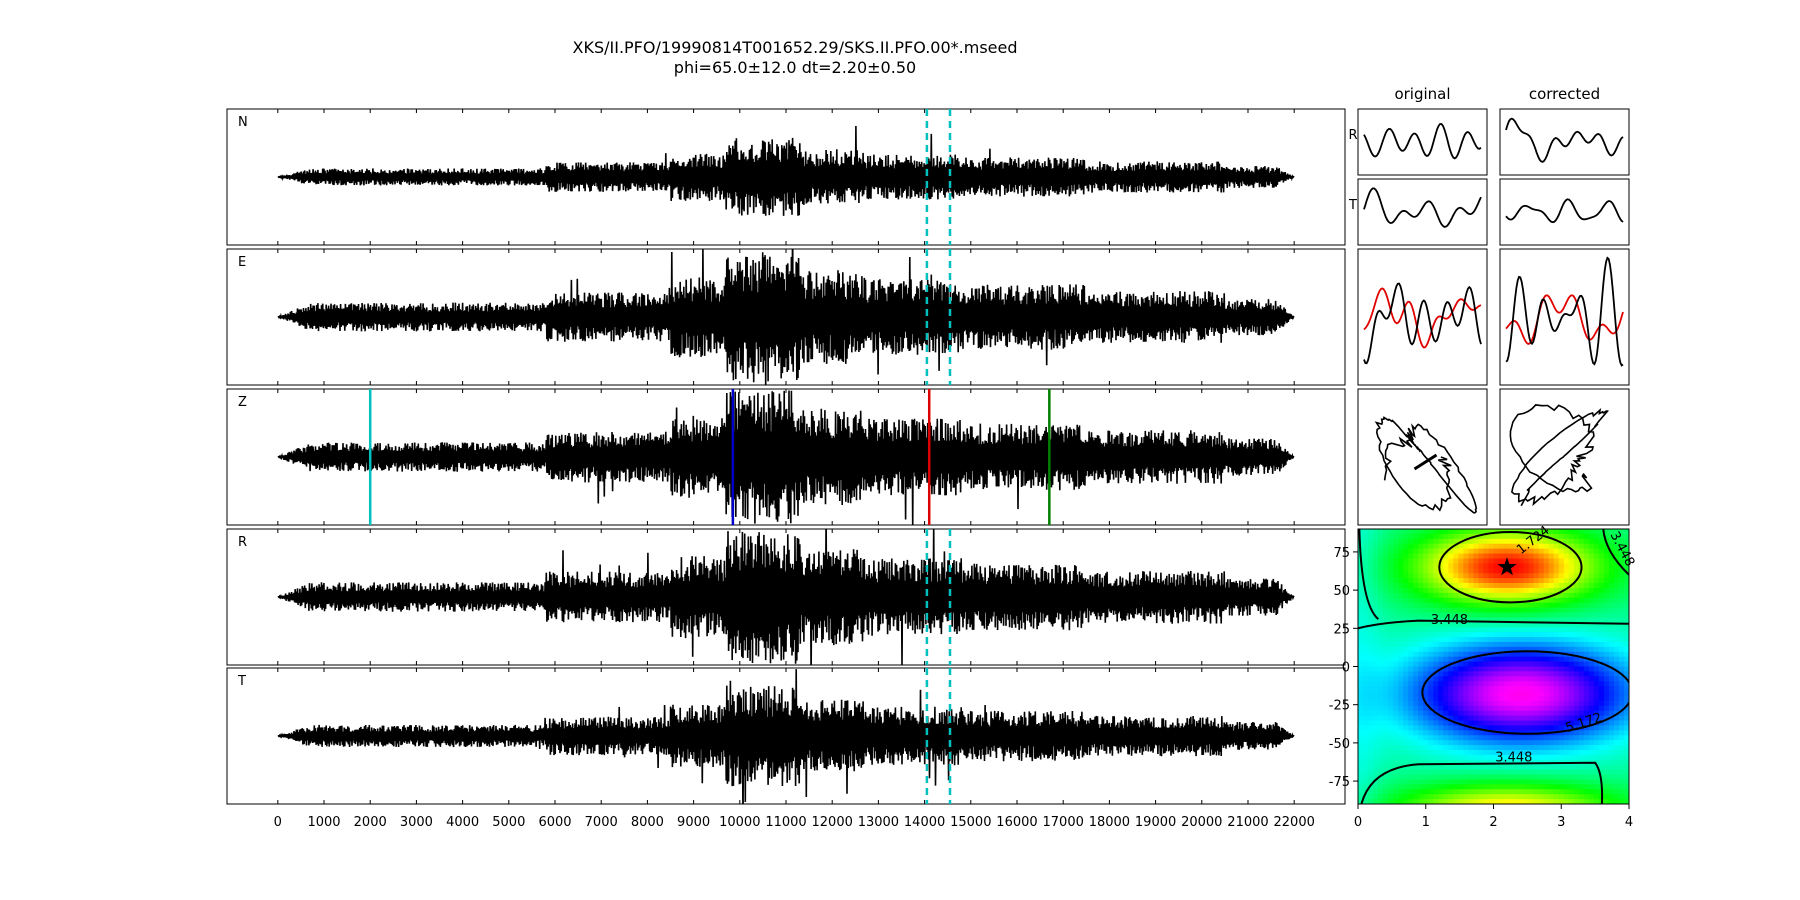 The width and height of the screenshot is (1800, 900). I want to click on x-tick-label: 22000, so click(1294, 822).